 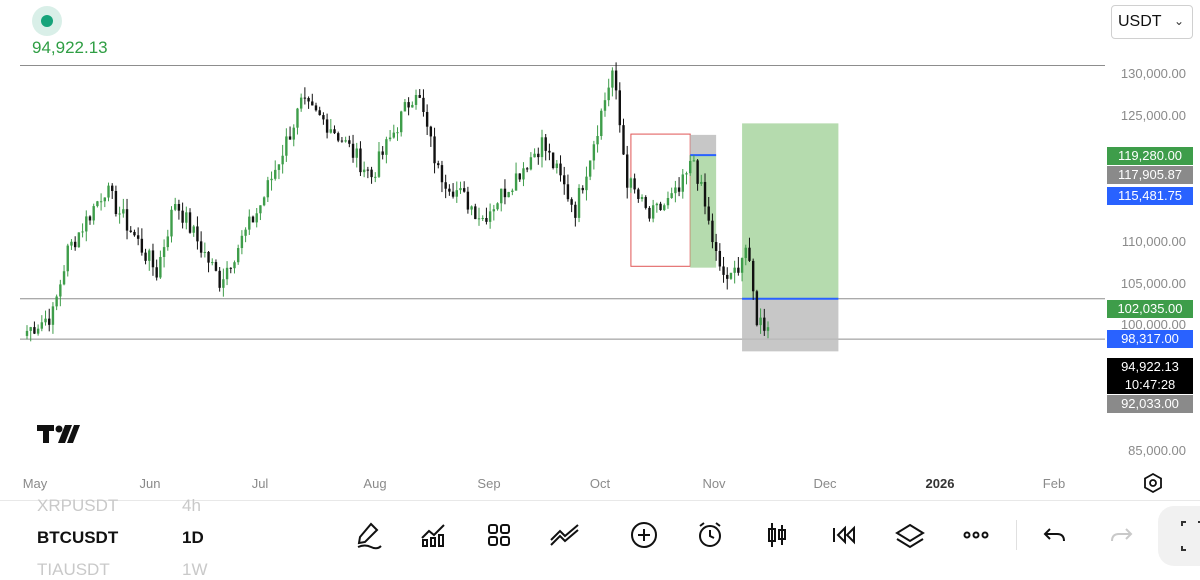 What do you see at coordinates (1190, 536) in the screenshot?
I see `expand-icon` at bounding box center [1190, 536].